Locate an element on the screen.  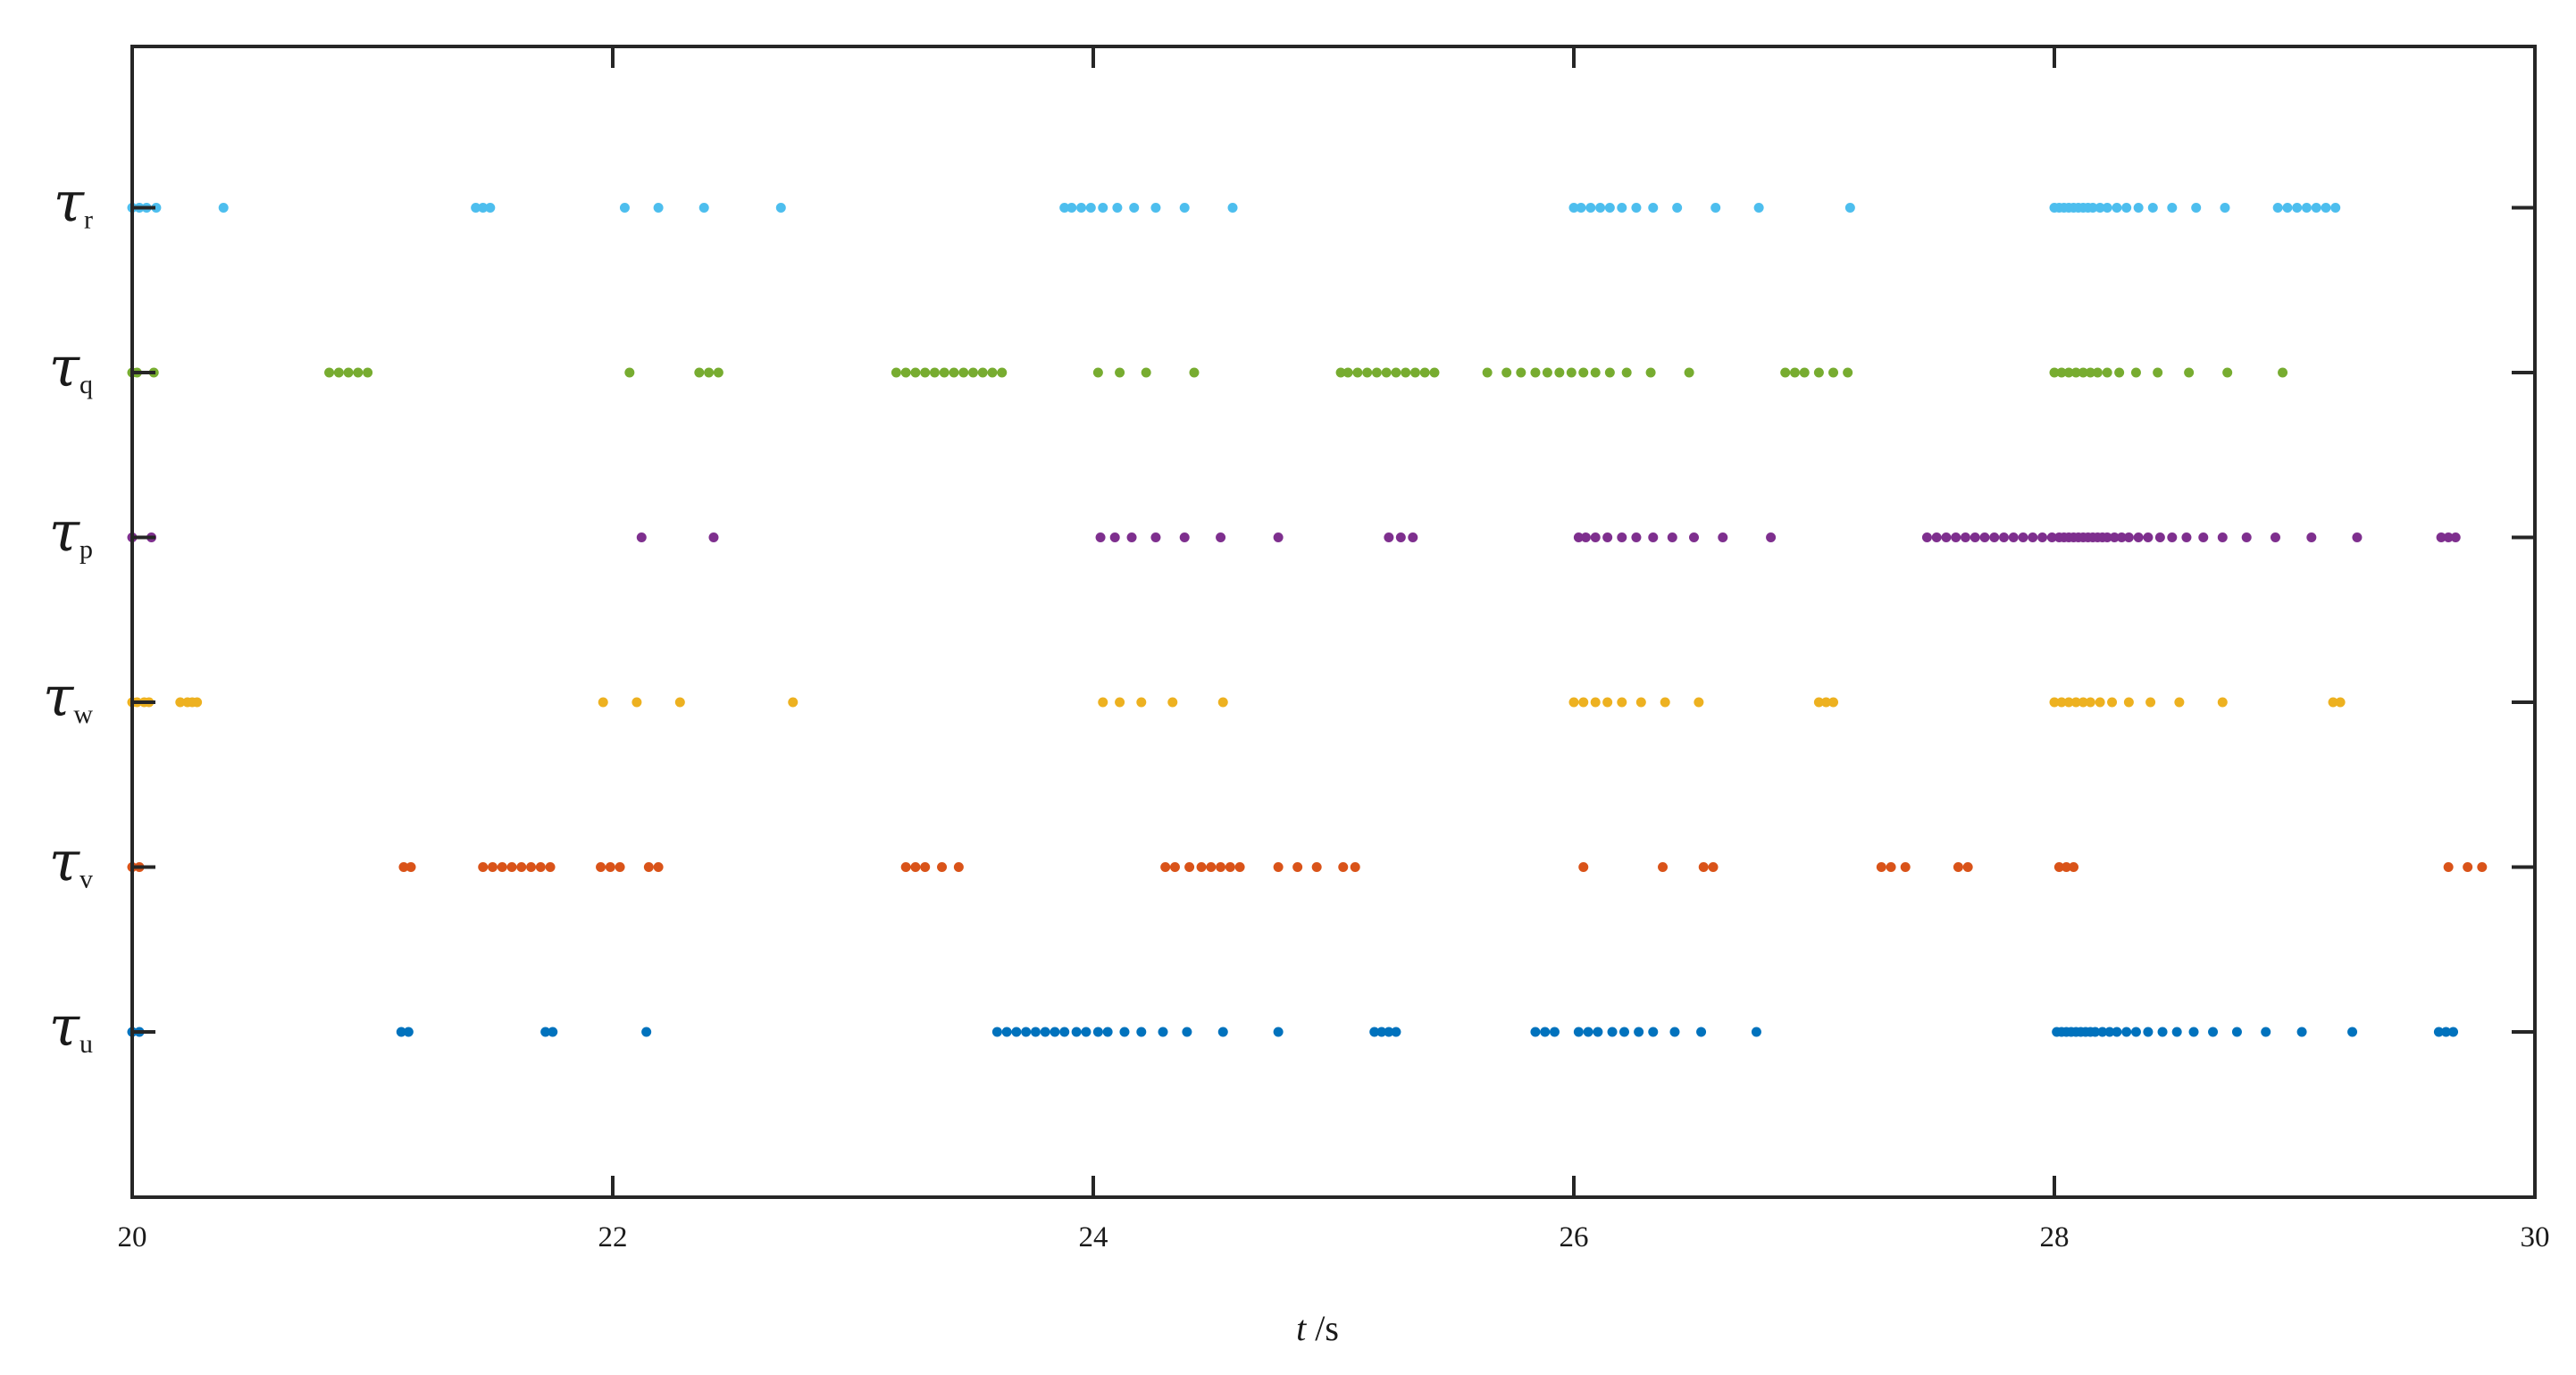
series-q is located at coordinates (1207, 372).